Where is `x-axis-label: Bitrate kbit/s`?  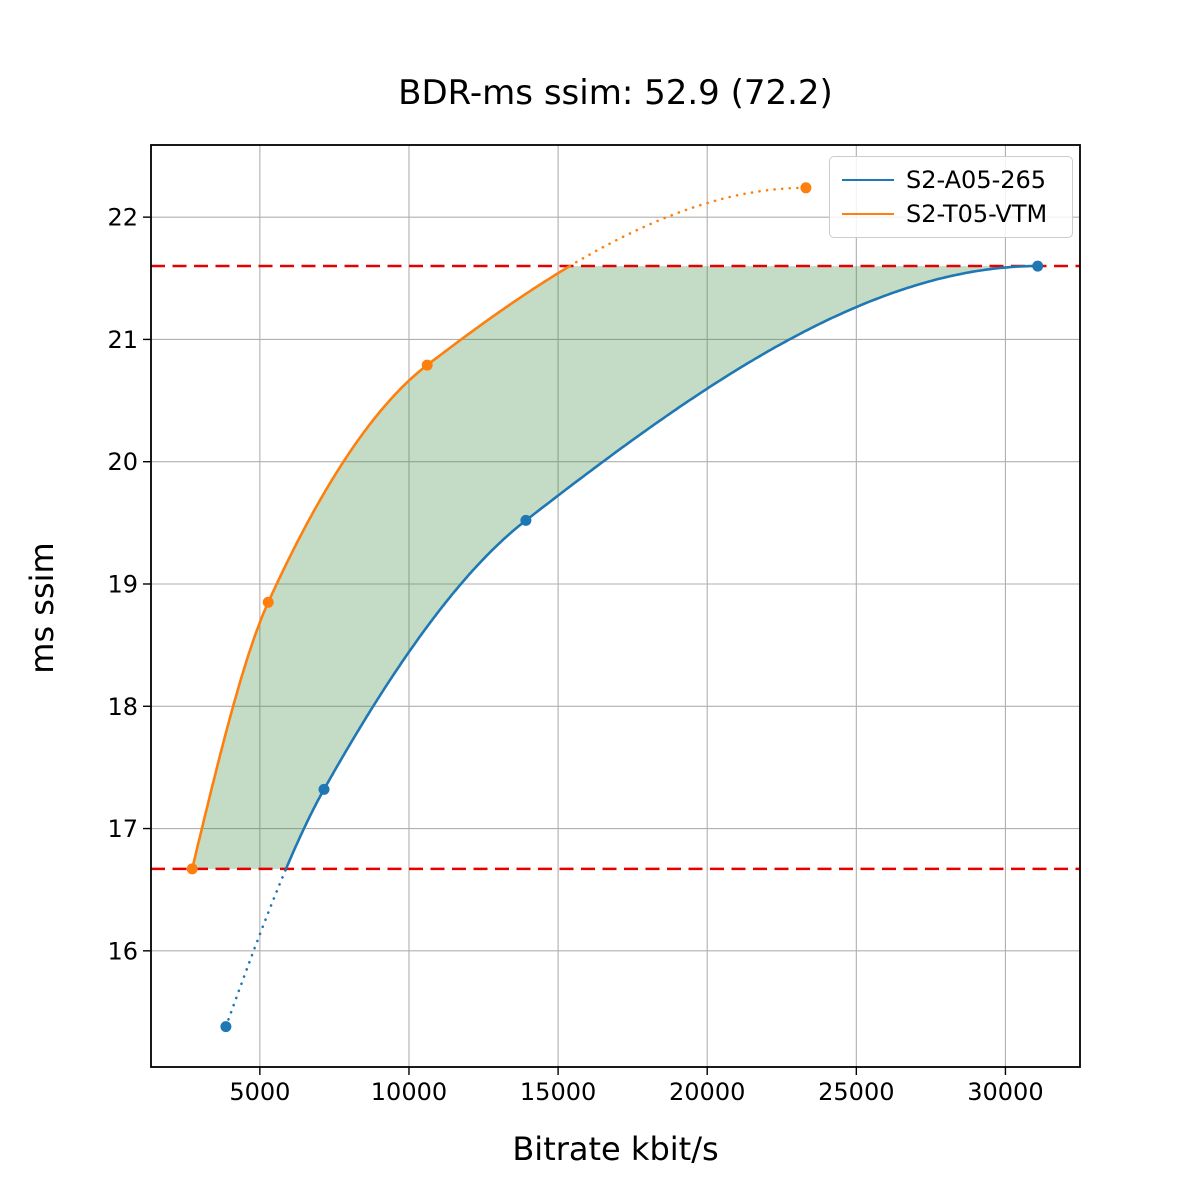 x-axis-label: Bitrate kbit/s is located at coordinates (615, 1149).